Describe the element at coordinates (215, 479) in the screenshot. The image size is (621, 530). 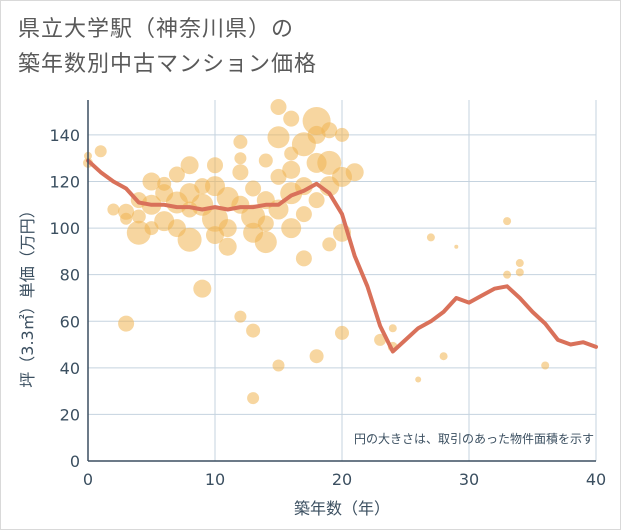
I see `x-tick-label: 10` at that location.